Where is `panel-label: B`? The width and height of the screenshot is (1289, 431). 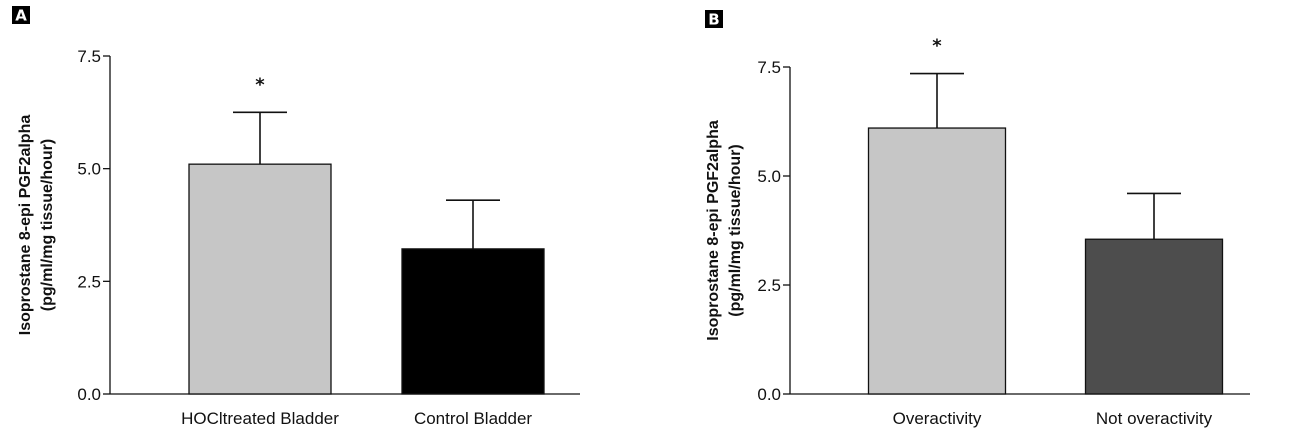 panel-label: B is located at coordinates (713, 20).